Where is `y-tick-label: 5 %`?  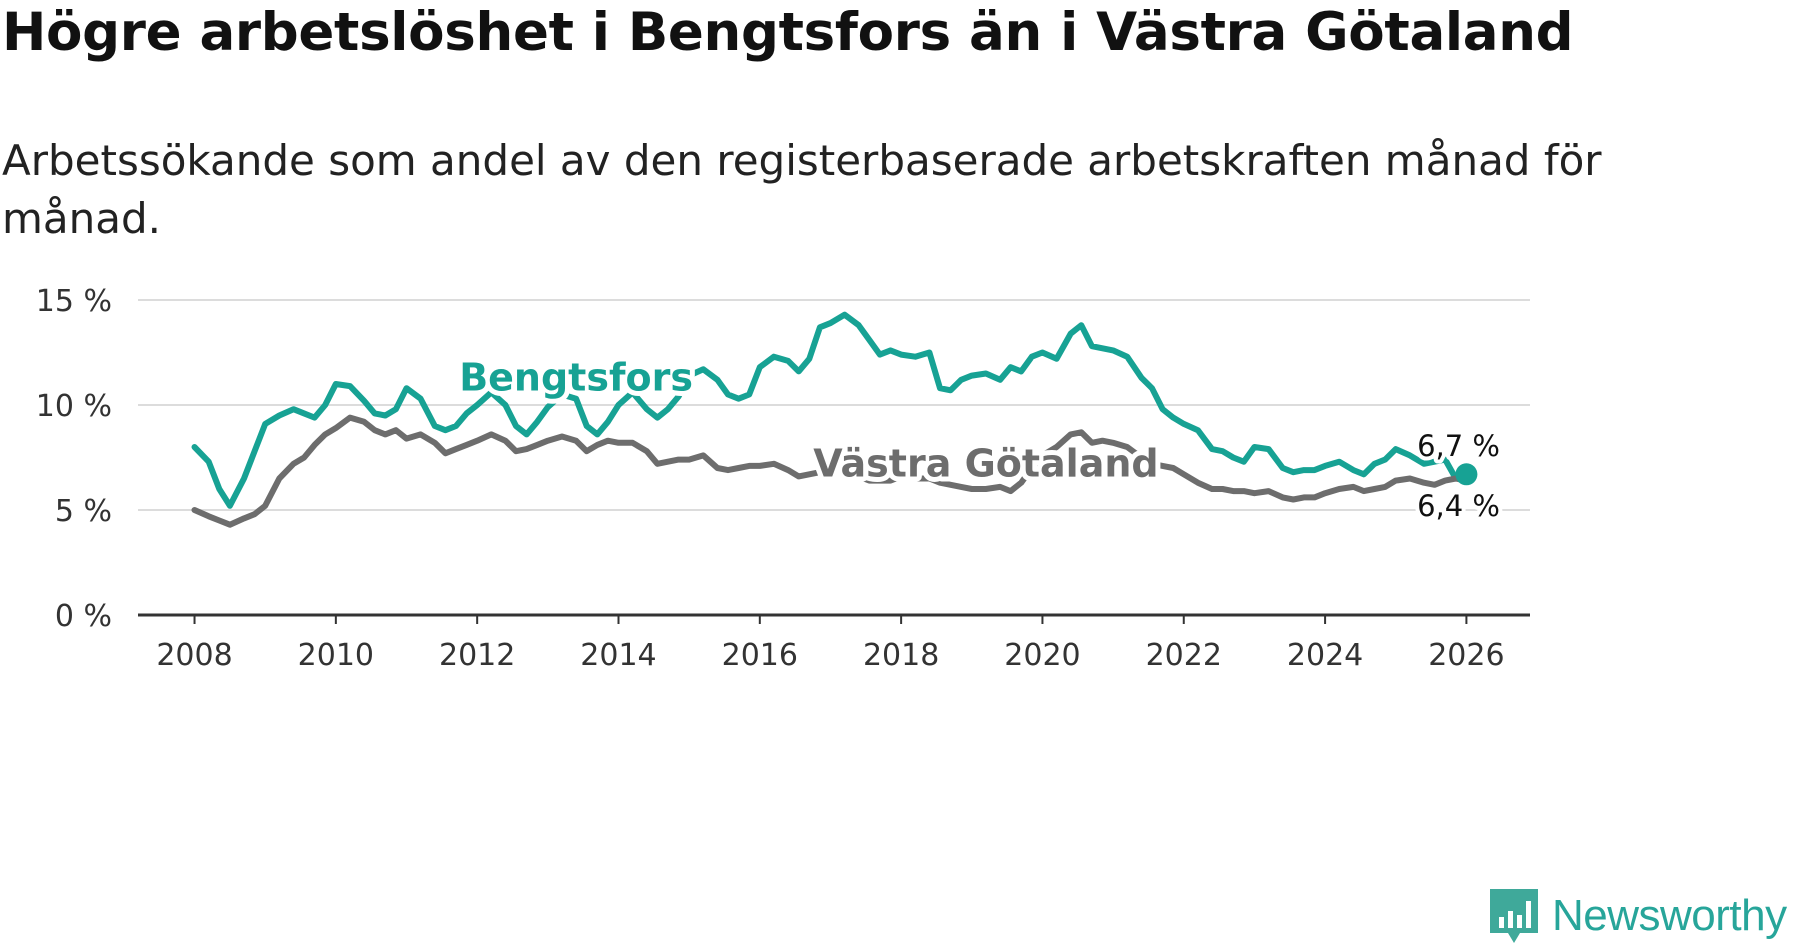
y-tick-label: 5 % is located at coordinates (83, 511).